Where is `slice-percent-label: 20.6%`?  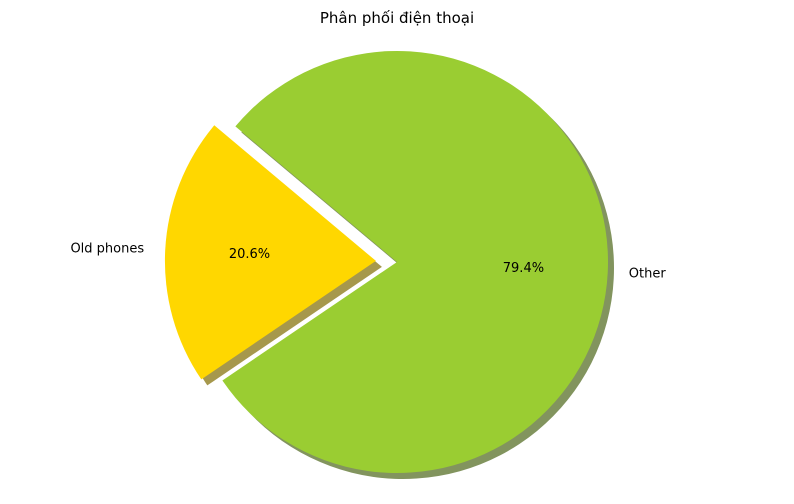
slice-percent-label: 20.6% is located at coordinates (249, 254).